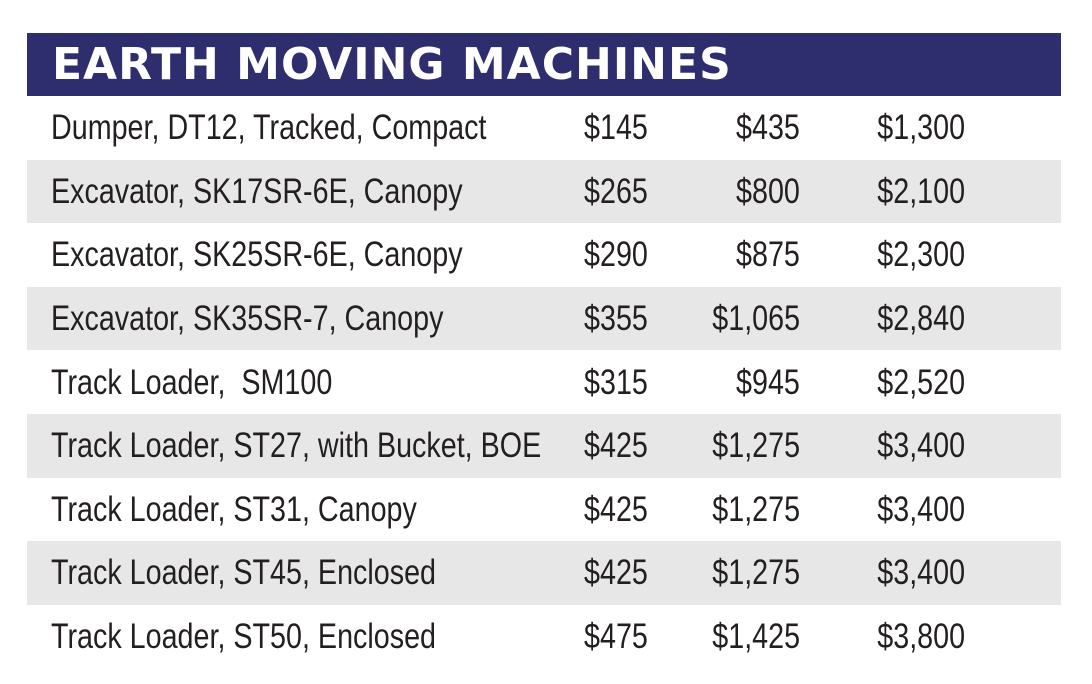  I want to click on machine-name: Track Loader, SM100, so click(192, 382).